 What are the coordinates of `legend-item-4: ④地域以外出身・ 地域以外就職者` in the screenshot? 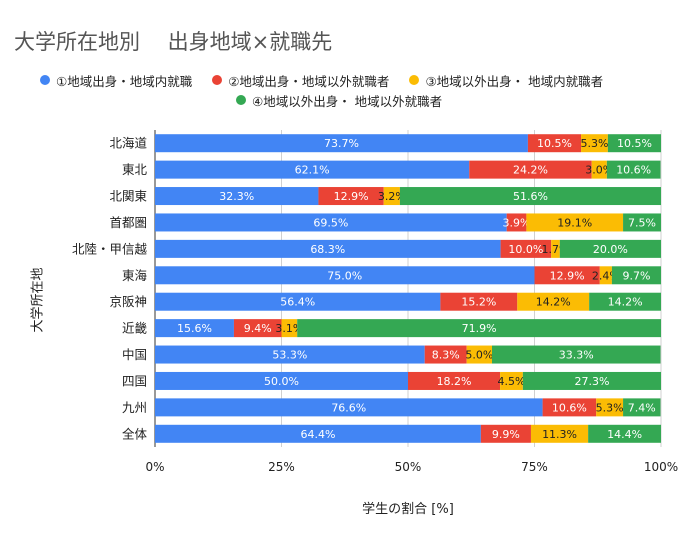 It's located at (339, 100).